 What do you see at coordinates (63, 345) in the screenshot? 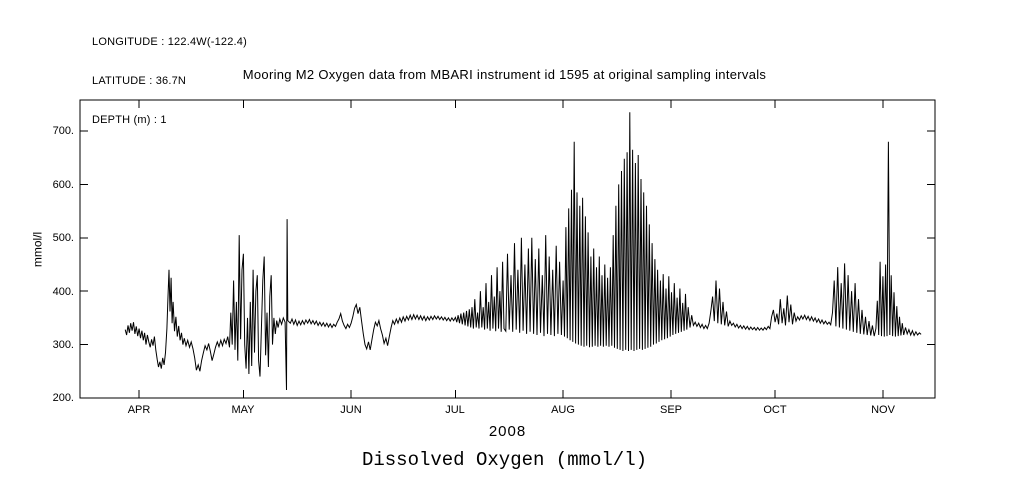
I see `y-tick-label-300: 300.` at bounding box center [63, 345].